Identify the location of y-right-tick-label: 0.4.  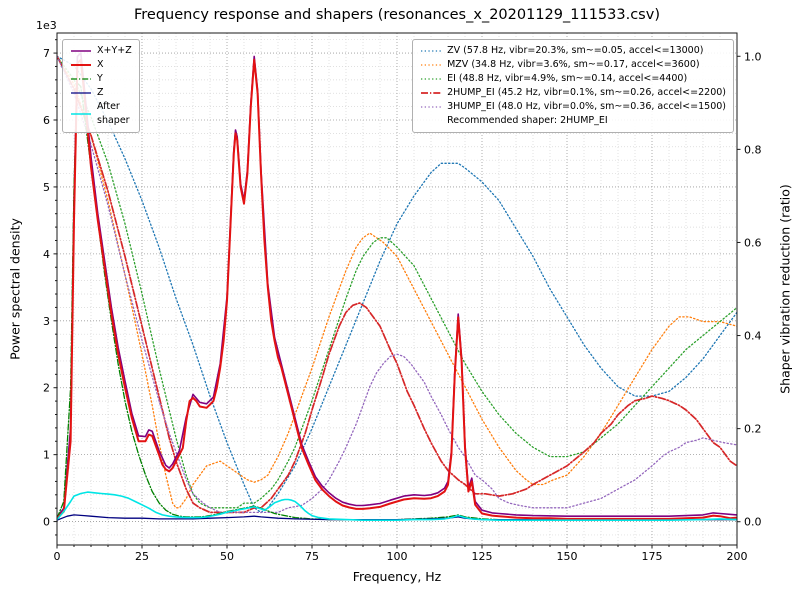
(753, 336).